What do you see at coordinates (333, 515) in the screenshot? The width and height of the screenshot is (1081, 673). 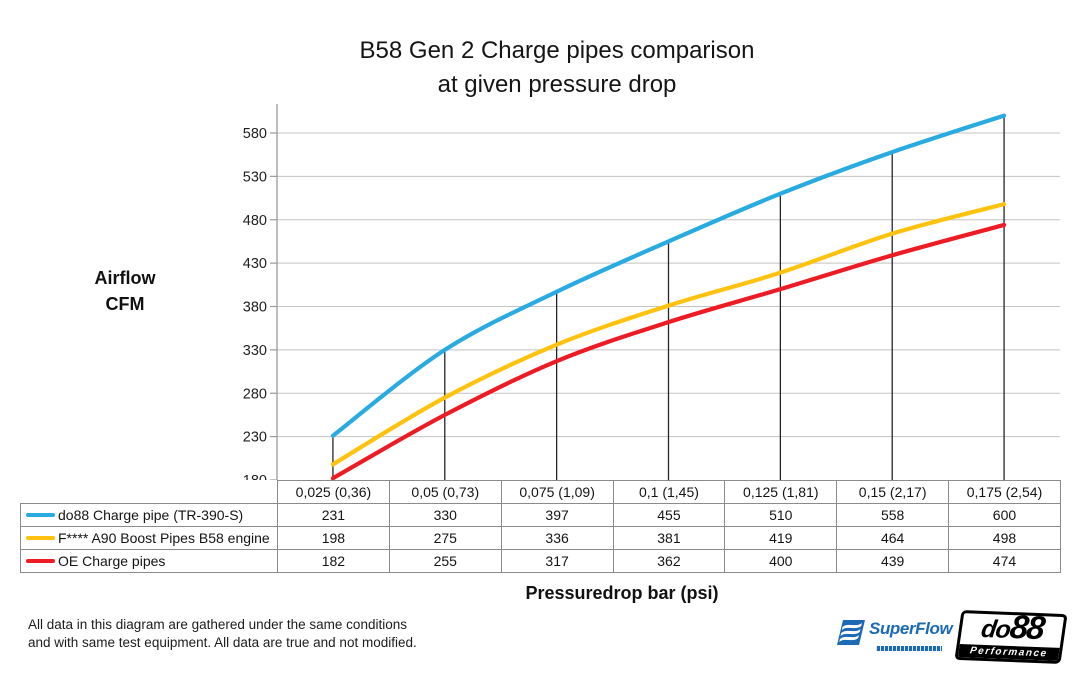 I see `value-cell: 231` at bounding box center [333, 515].